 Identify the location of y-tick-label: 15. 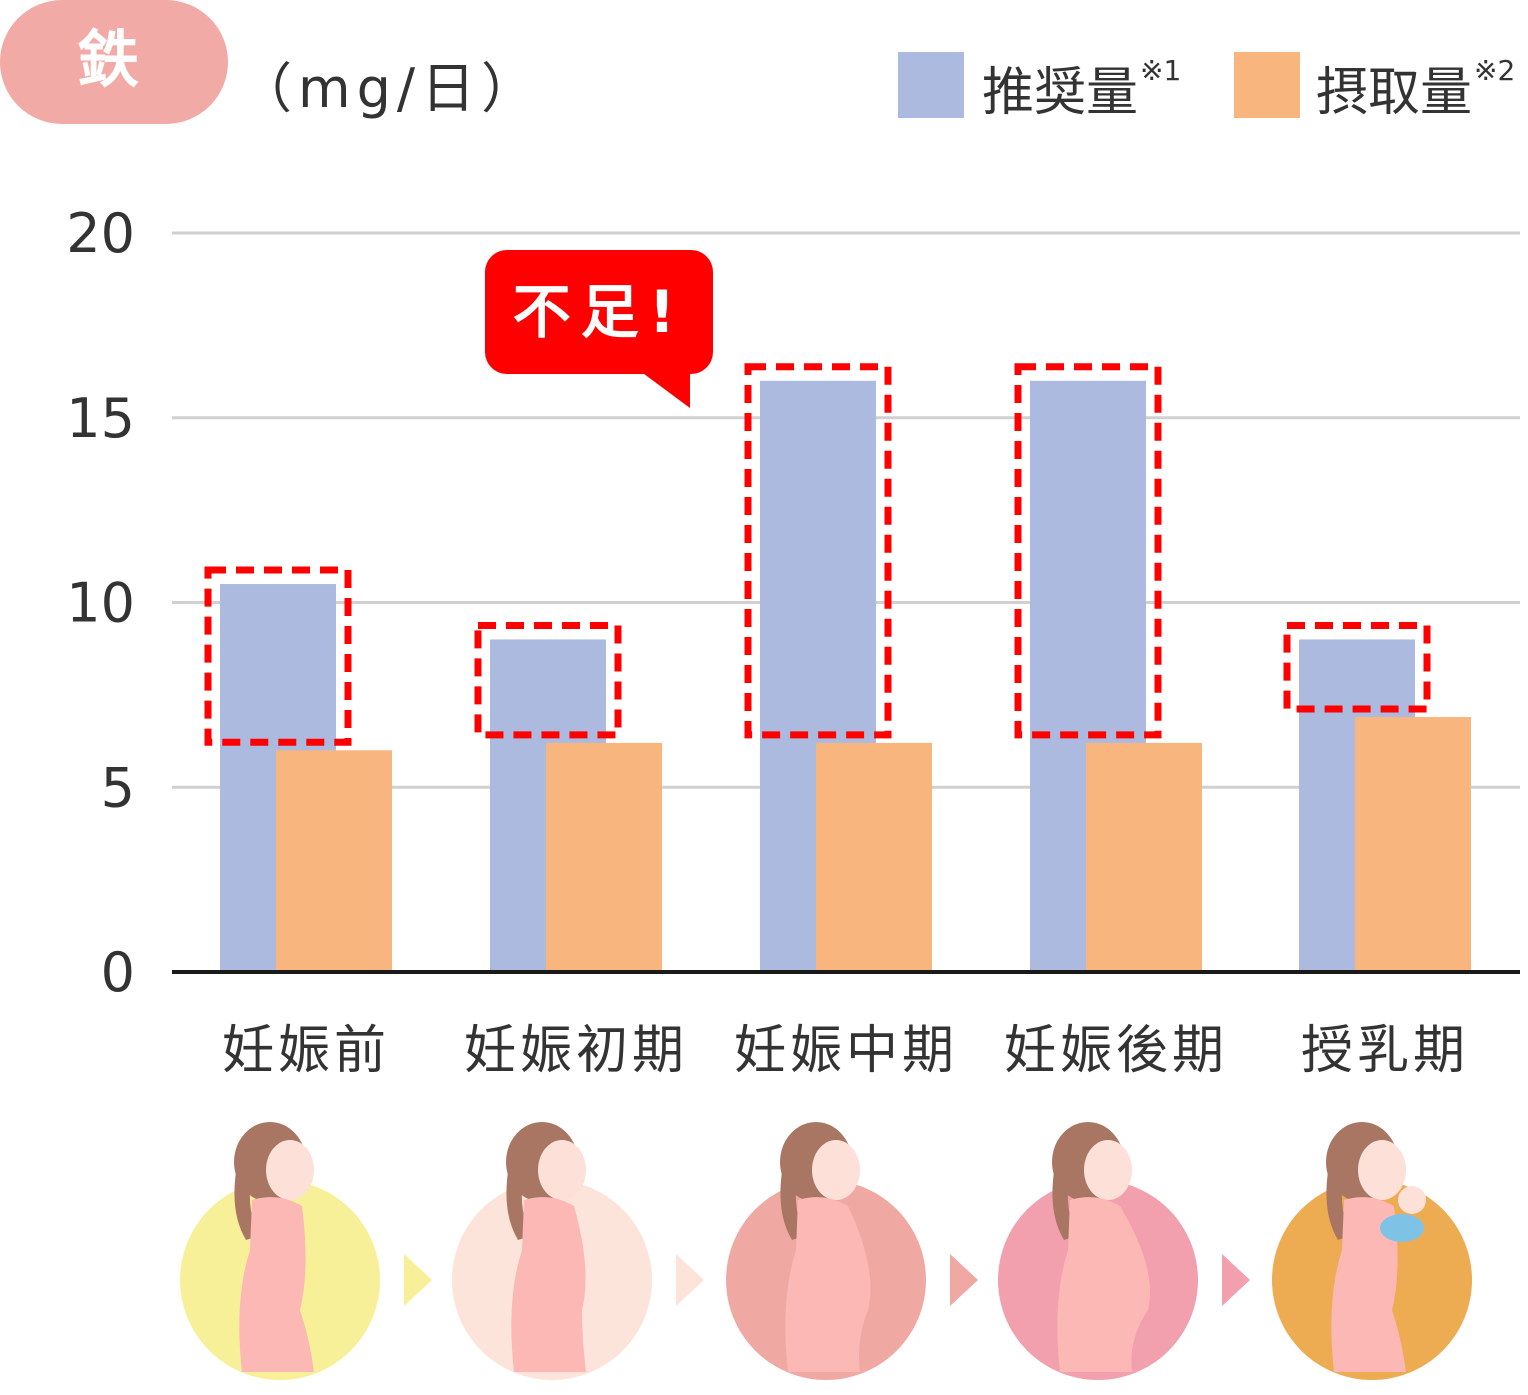
(100, 418).